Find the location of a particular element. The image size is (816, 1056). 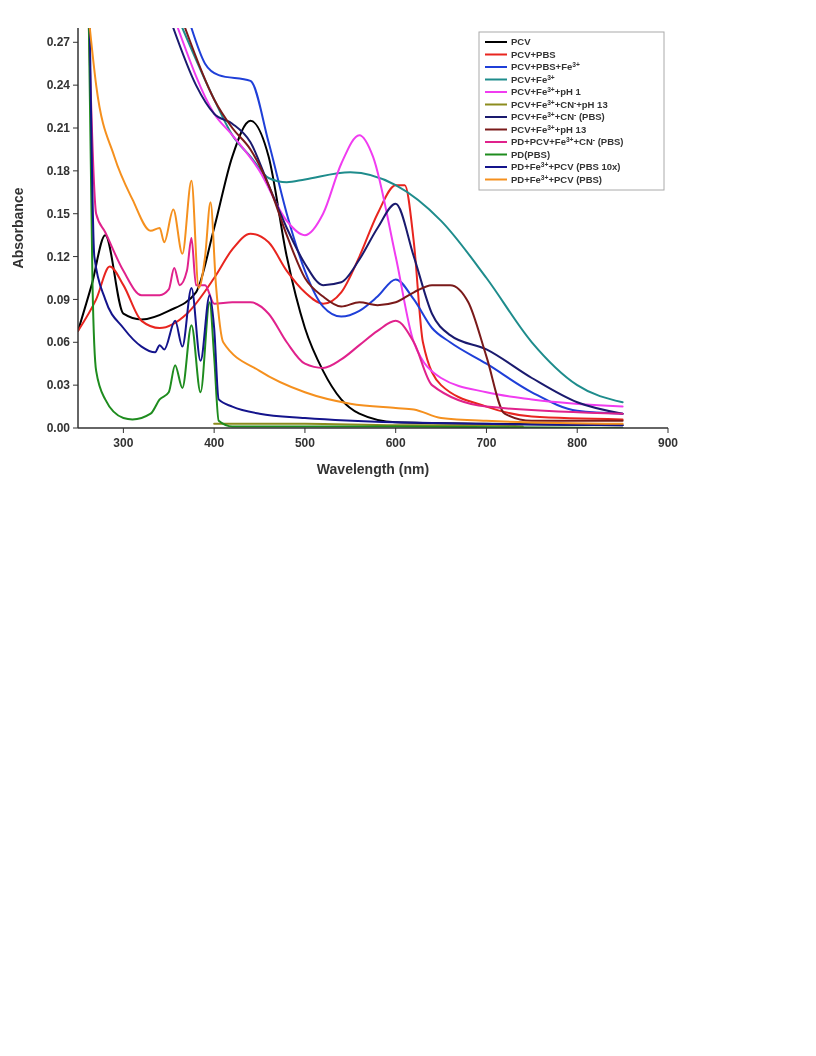

legend-label: PCV+PBS is located at coordinates (533, 54).